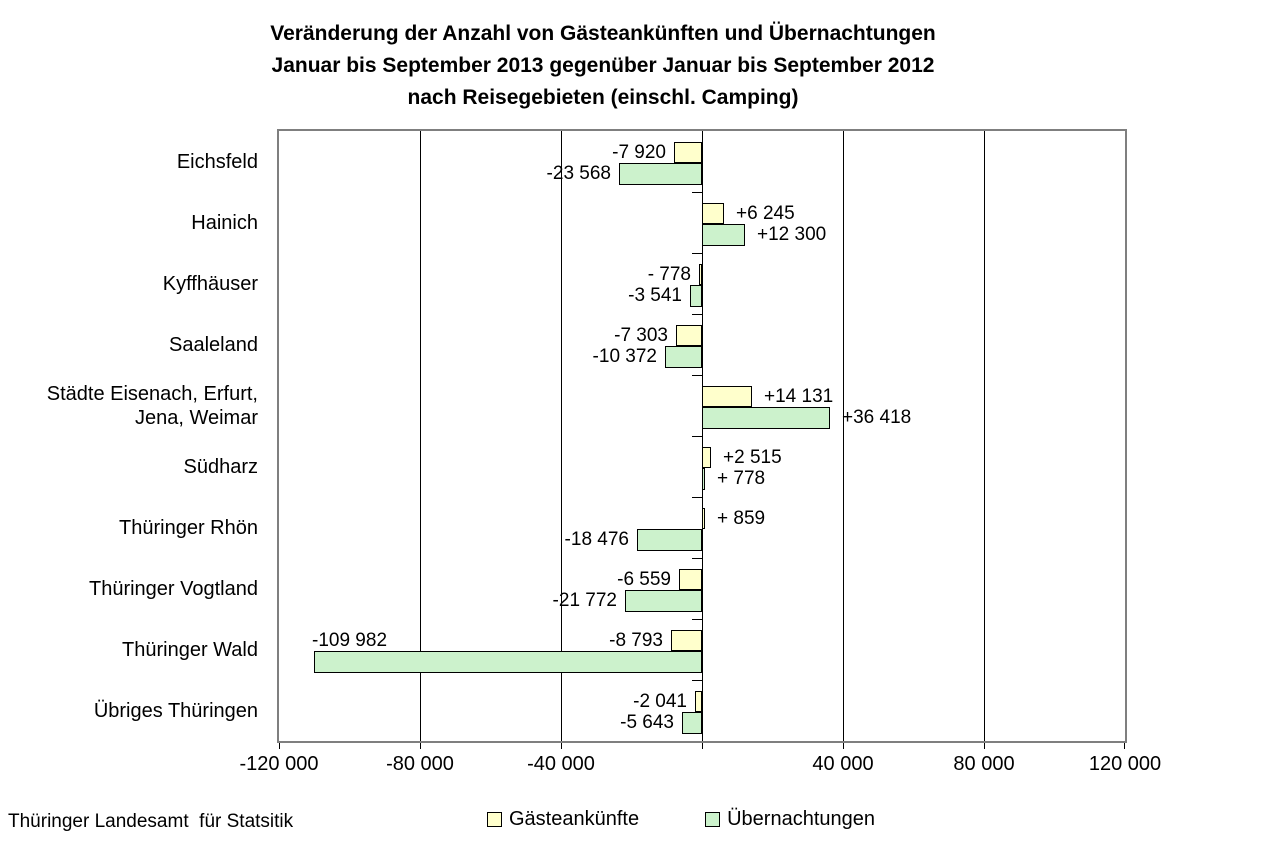 This screenshot has height=867, width=1280. I want to click on bar-value-label: +36 418, so click(877, 417).